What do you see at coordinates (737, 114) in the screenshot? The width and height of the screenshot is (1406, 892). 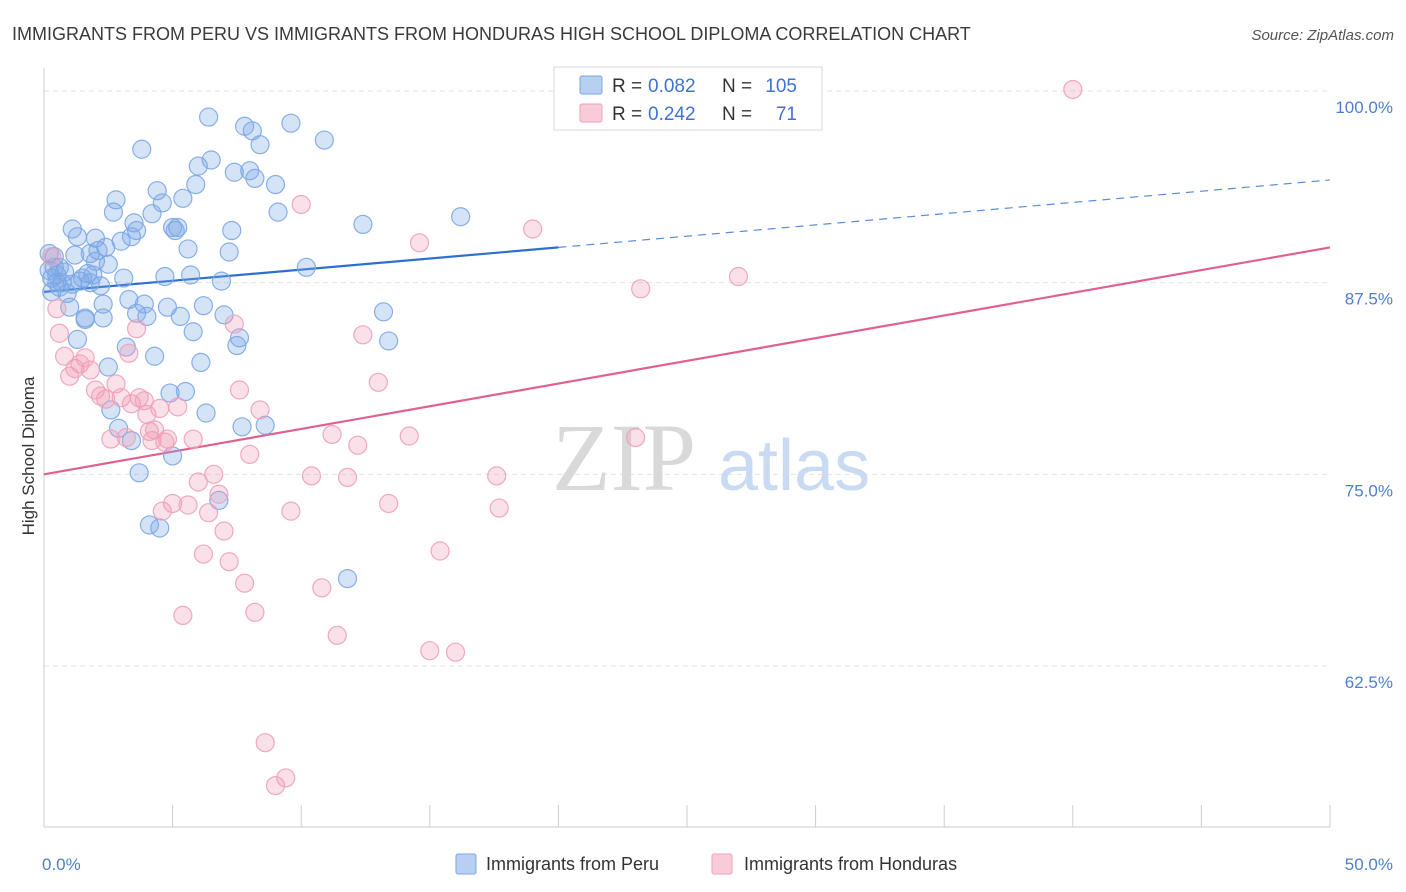 I see `stats-legend-n-label-honduras: N =` at bounding box center [737, 114].